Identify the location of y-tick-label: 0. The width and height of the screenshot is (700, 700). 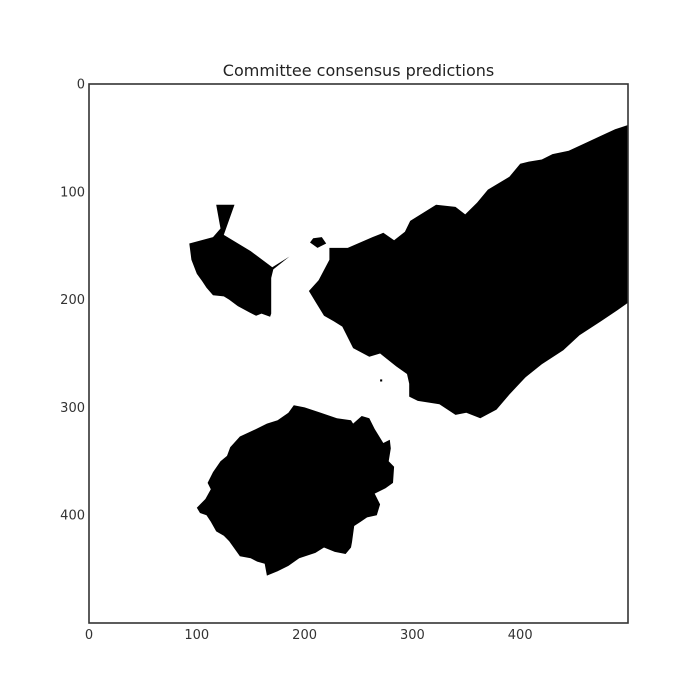
(81, 85).